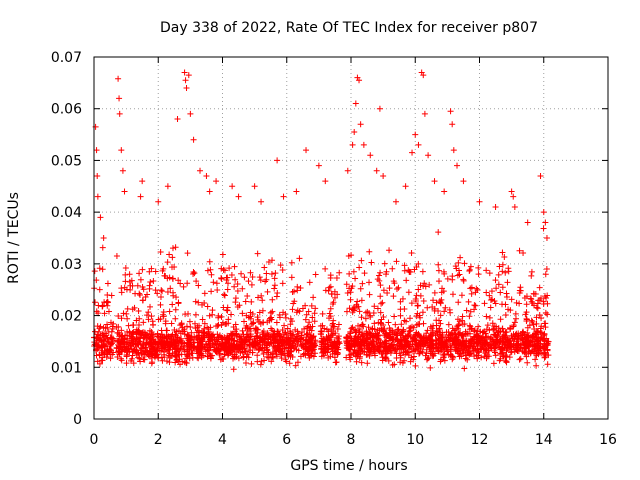 The width and height of the screenshot is (640, 480). Describe the element at coordinates (66, 368) in the screenshot. I see `y-tick-label: 0.01` at that location.